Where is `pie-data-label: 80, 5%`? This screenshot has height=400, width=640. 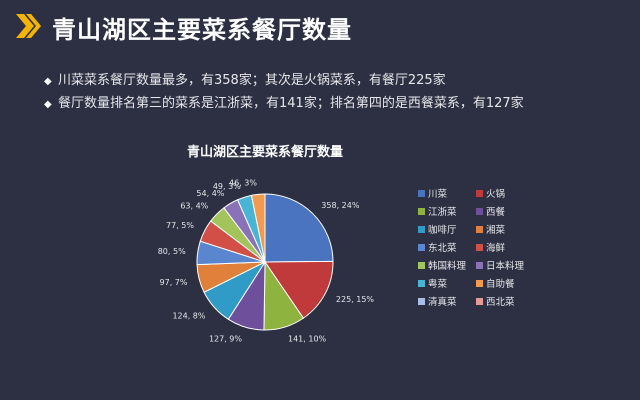 pie-data-label: 80, 5% is located at coordinates (172, 251).